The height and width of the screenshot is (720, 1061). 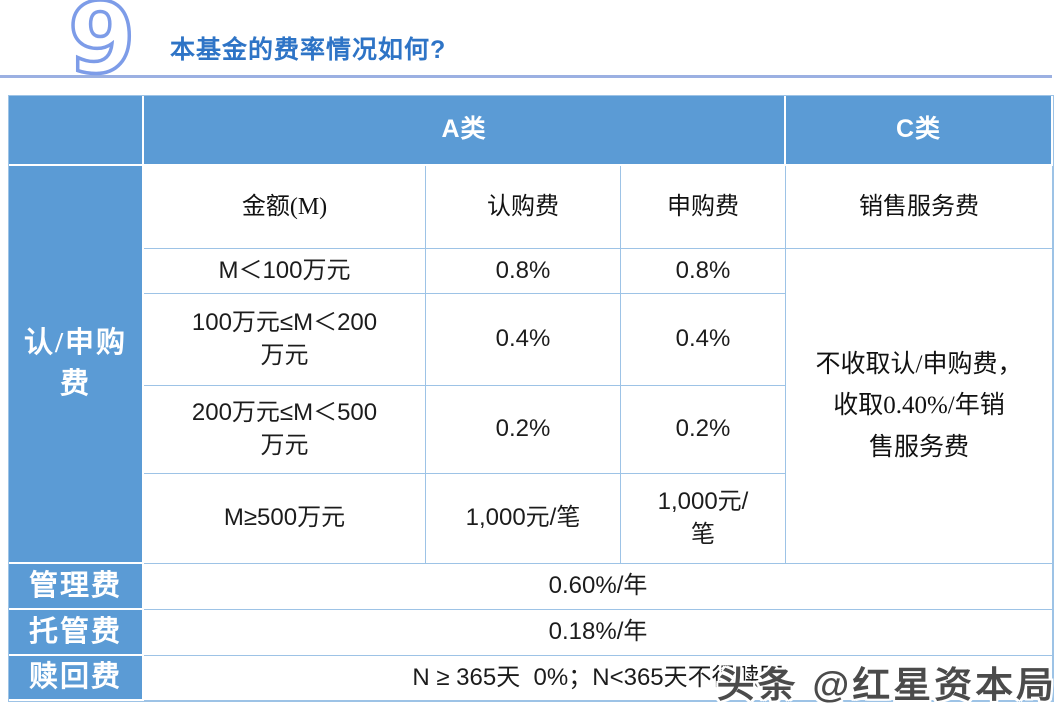 I want to click on class-c-fee-note: 不收取认/申购费， 收取0.40%/年销 售服务费, so click(x=919, y=406).